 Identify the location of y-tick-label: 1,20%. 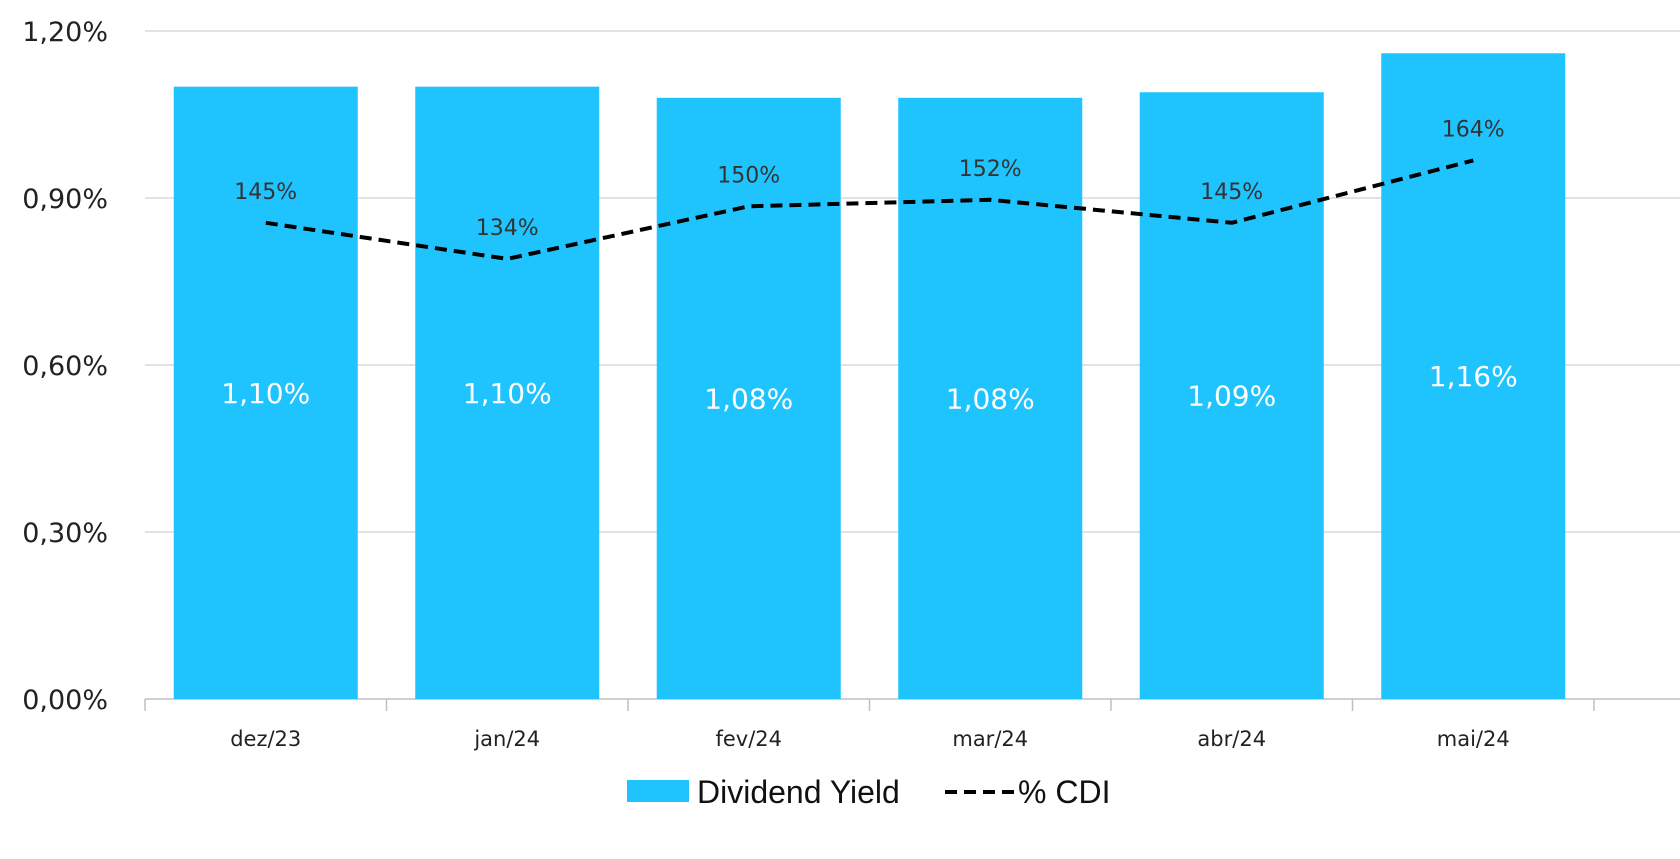
(65, 32).